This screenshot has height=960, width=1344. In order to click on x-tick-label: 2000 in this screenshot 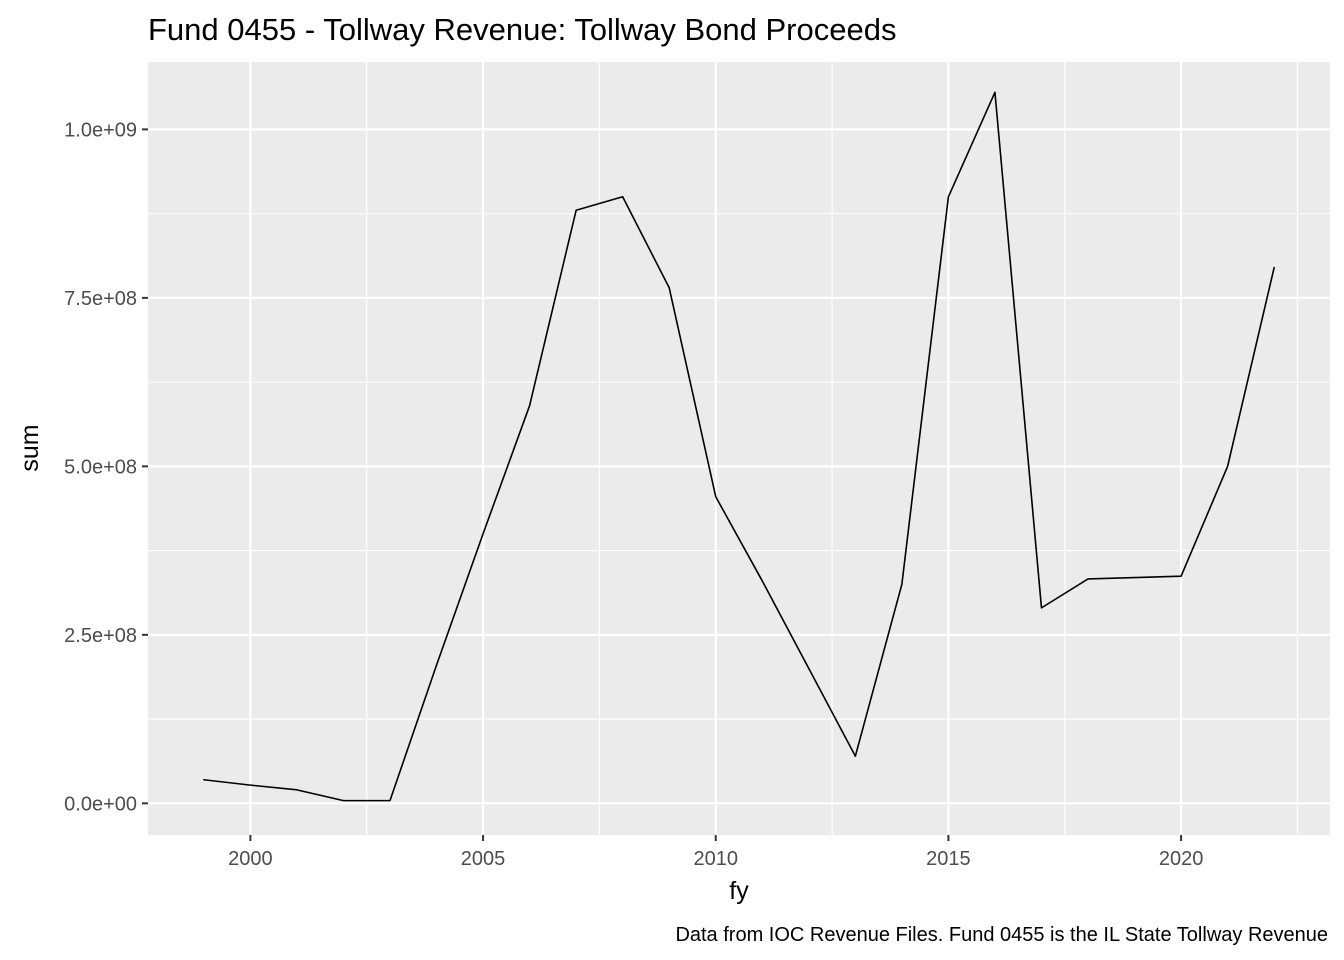, I will do `click(250, 859)`.